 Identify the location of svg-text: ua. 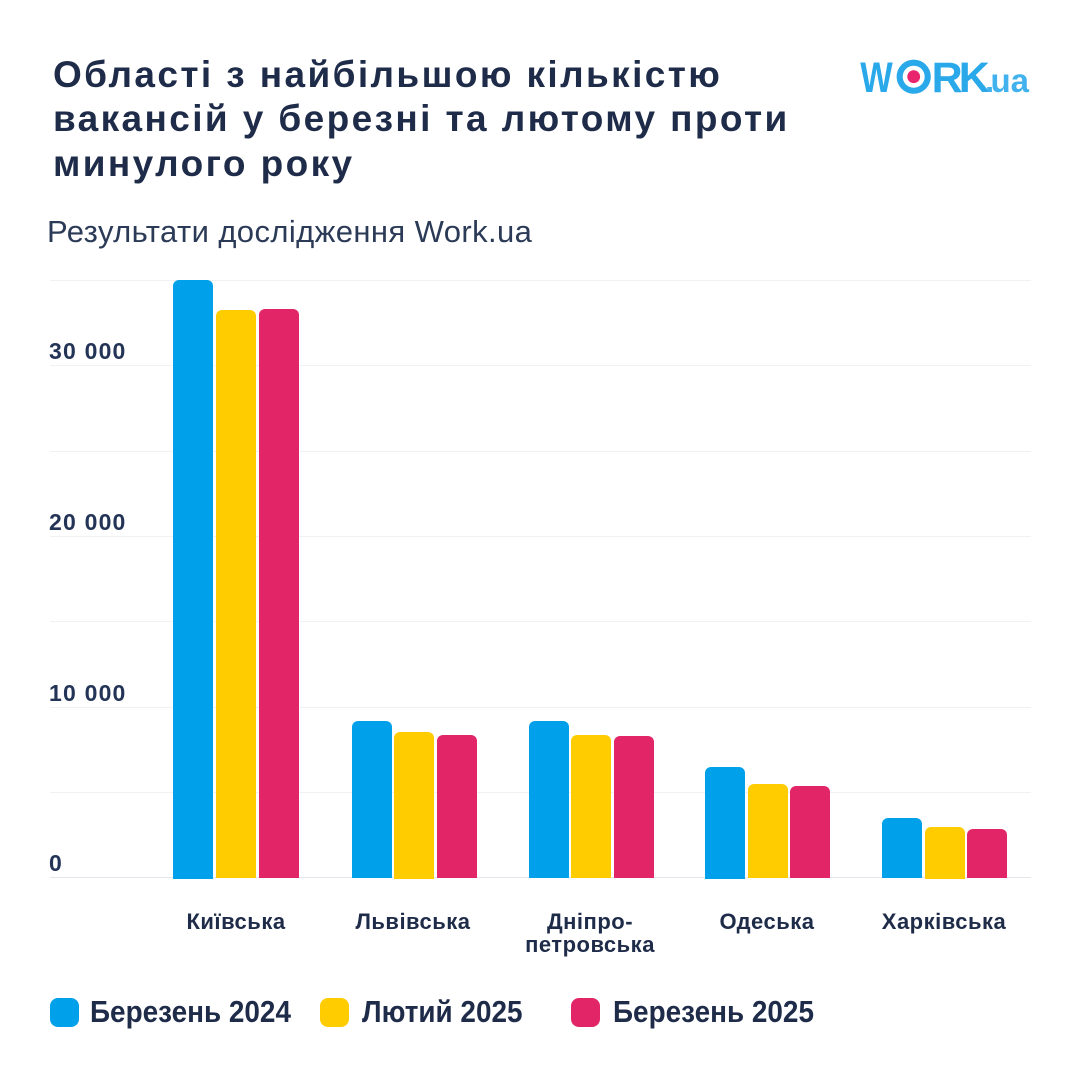
(1010, 80).